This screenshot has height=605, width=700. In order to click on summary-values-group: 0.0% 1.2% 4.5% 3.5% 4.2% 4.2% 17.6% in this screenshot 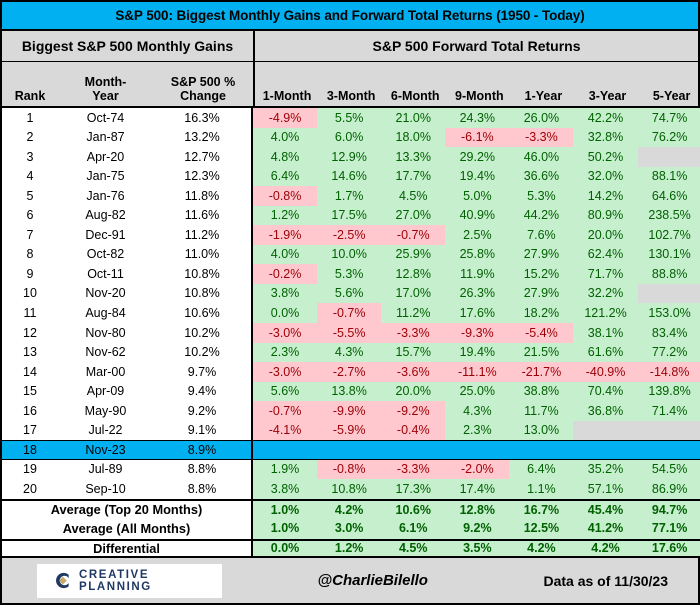, I will do `click(476, 548)`.